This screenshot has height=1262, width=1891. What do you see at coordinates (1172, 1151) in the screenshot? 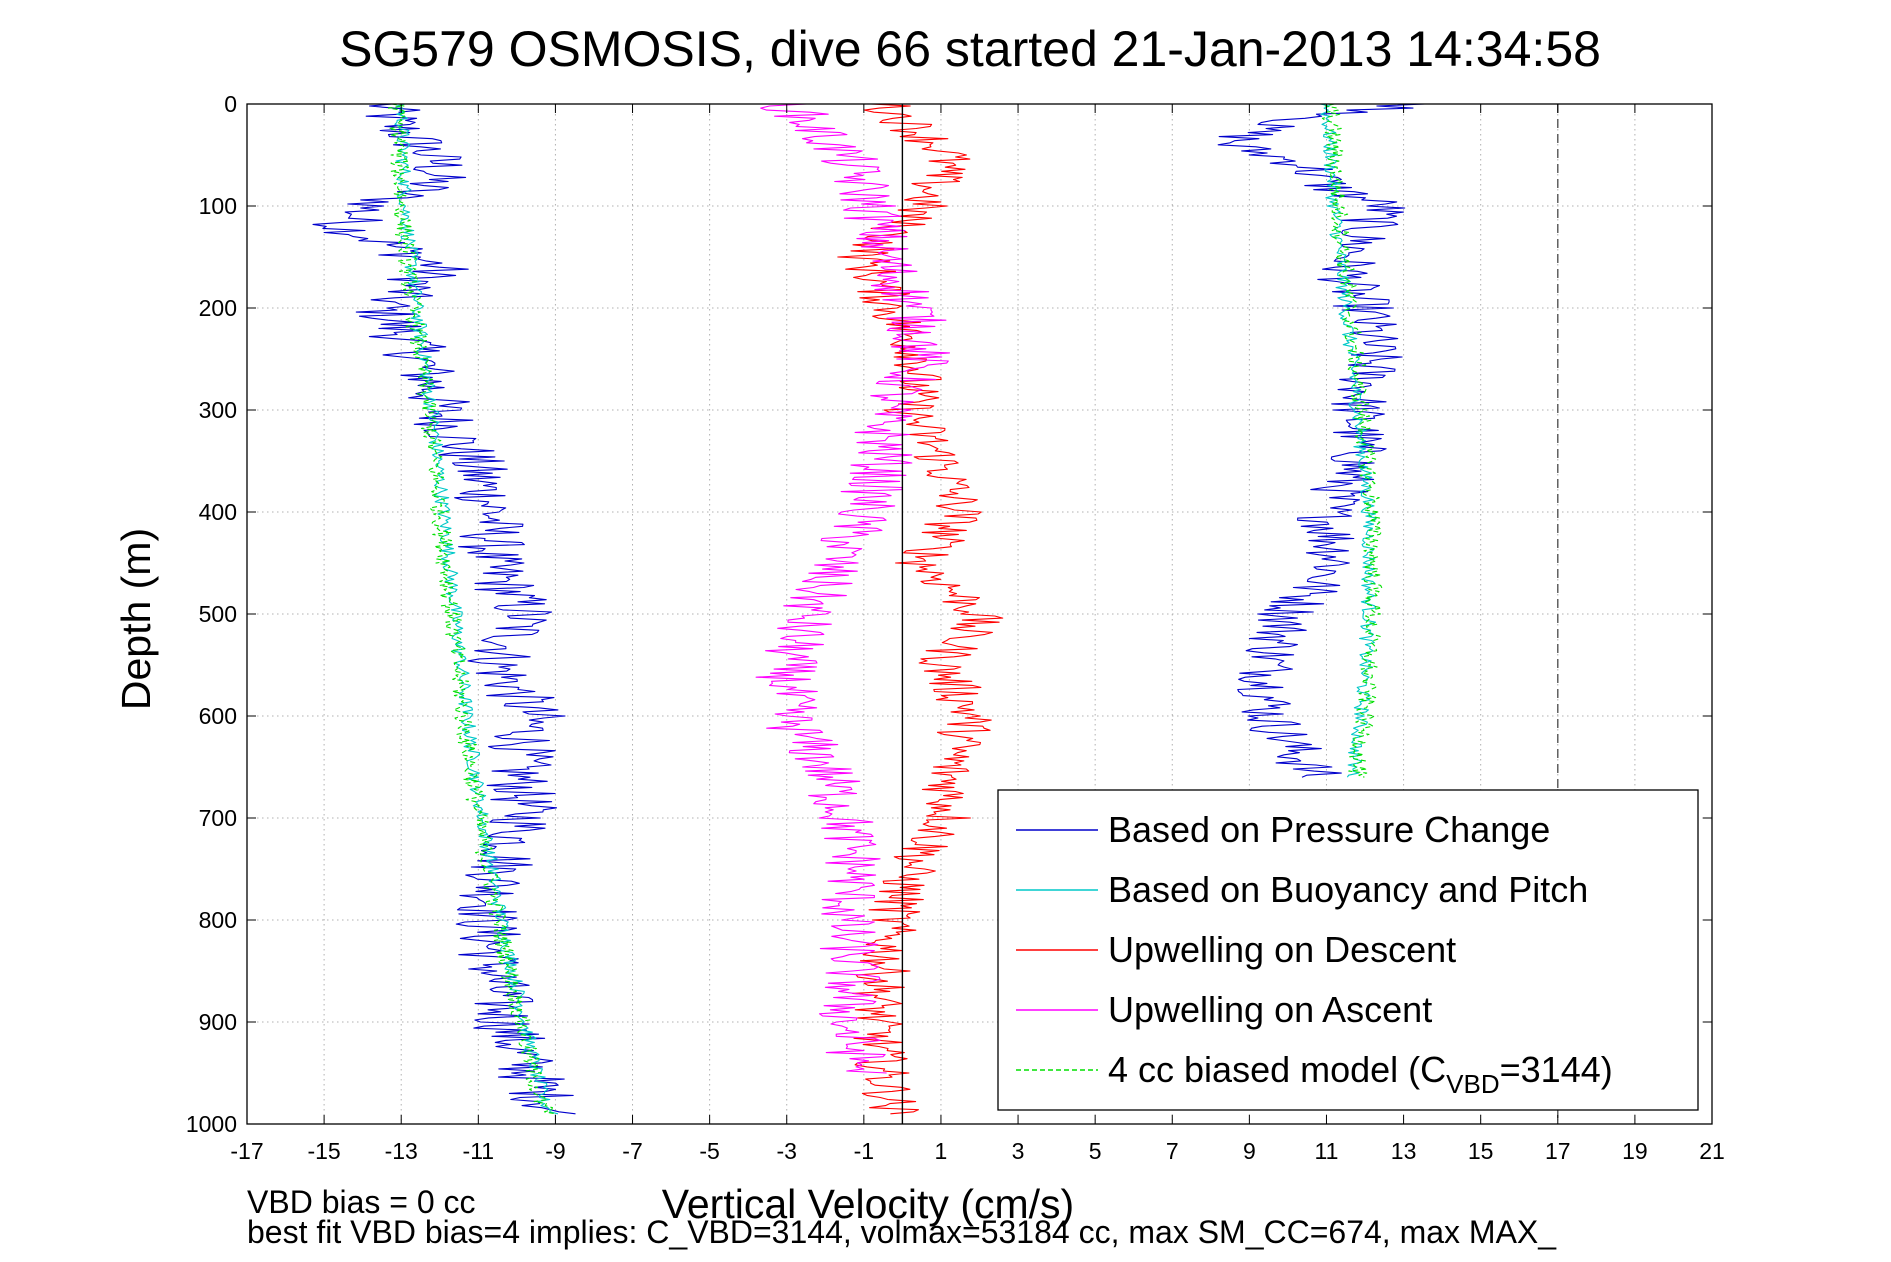
I see `x-tick-label: 7` at bounding box center [1172, 1151].